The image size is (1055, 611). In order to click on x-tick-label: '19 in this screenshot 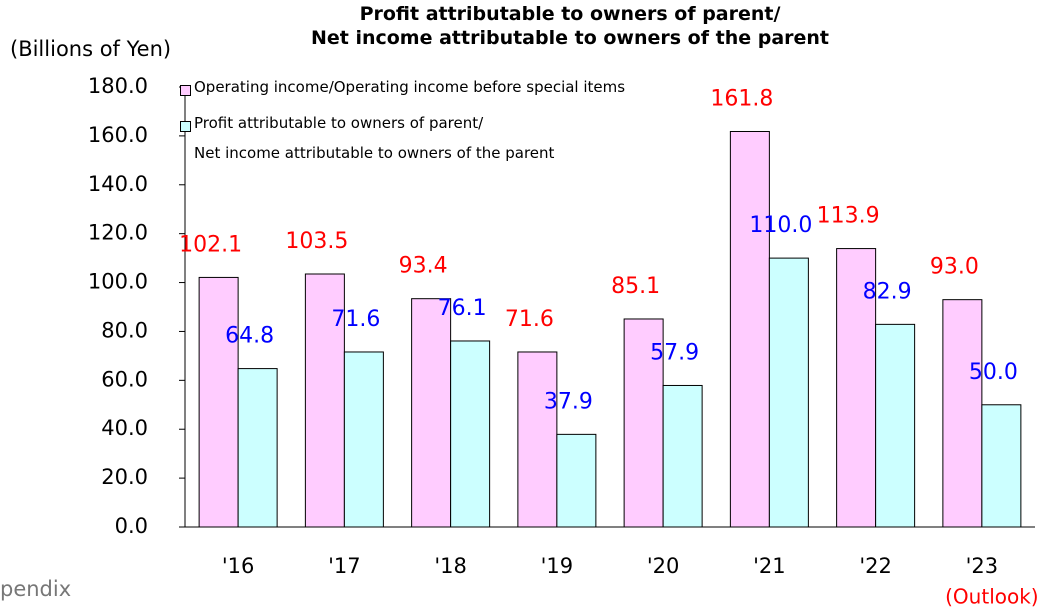, I will do `click(557, 566)`.